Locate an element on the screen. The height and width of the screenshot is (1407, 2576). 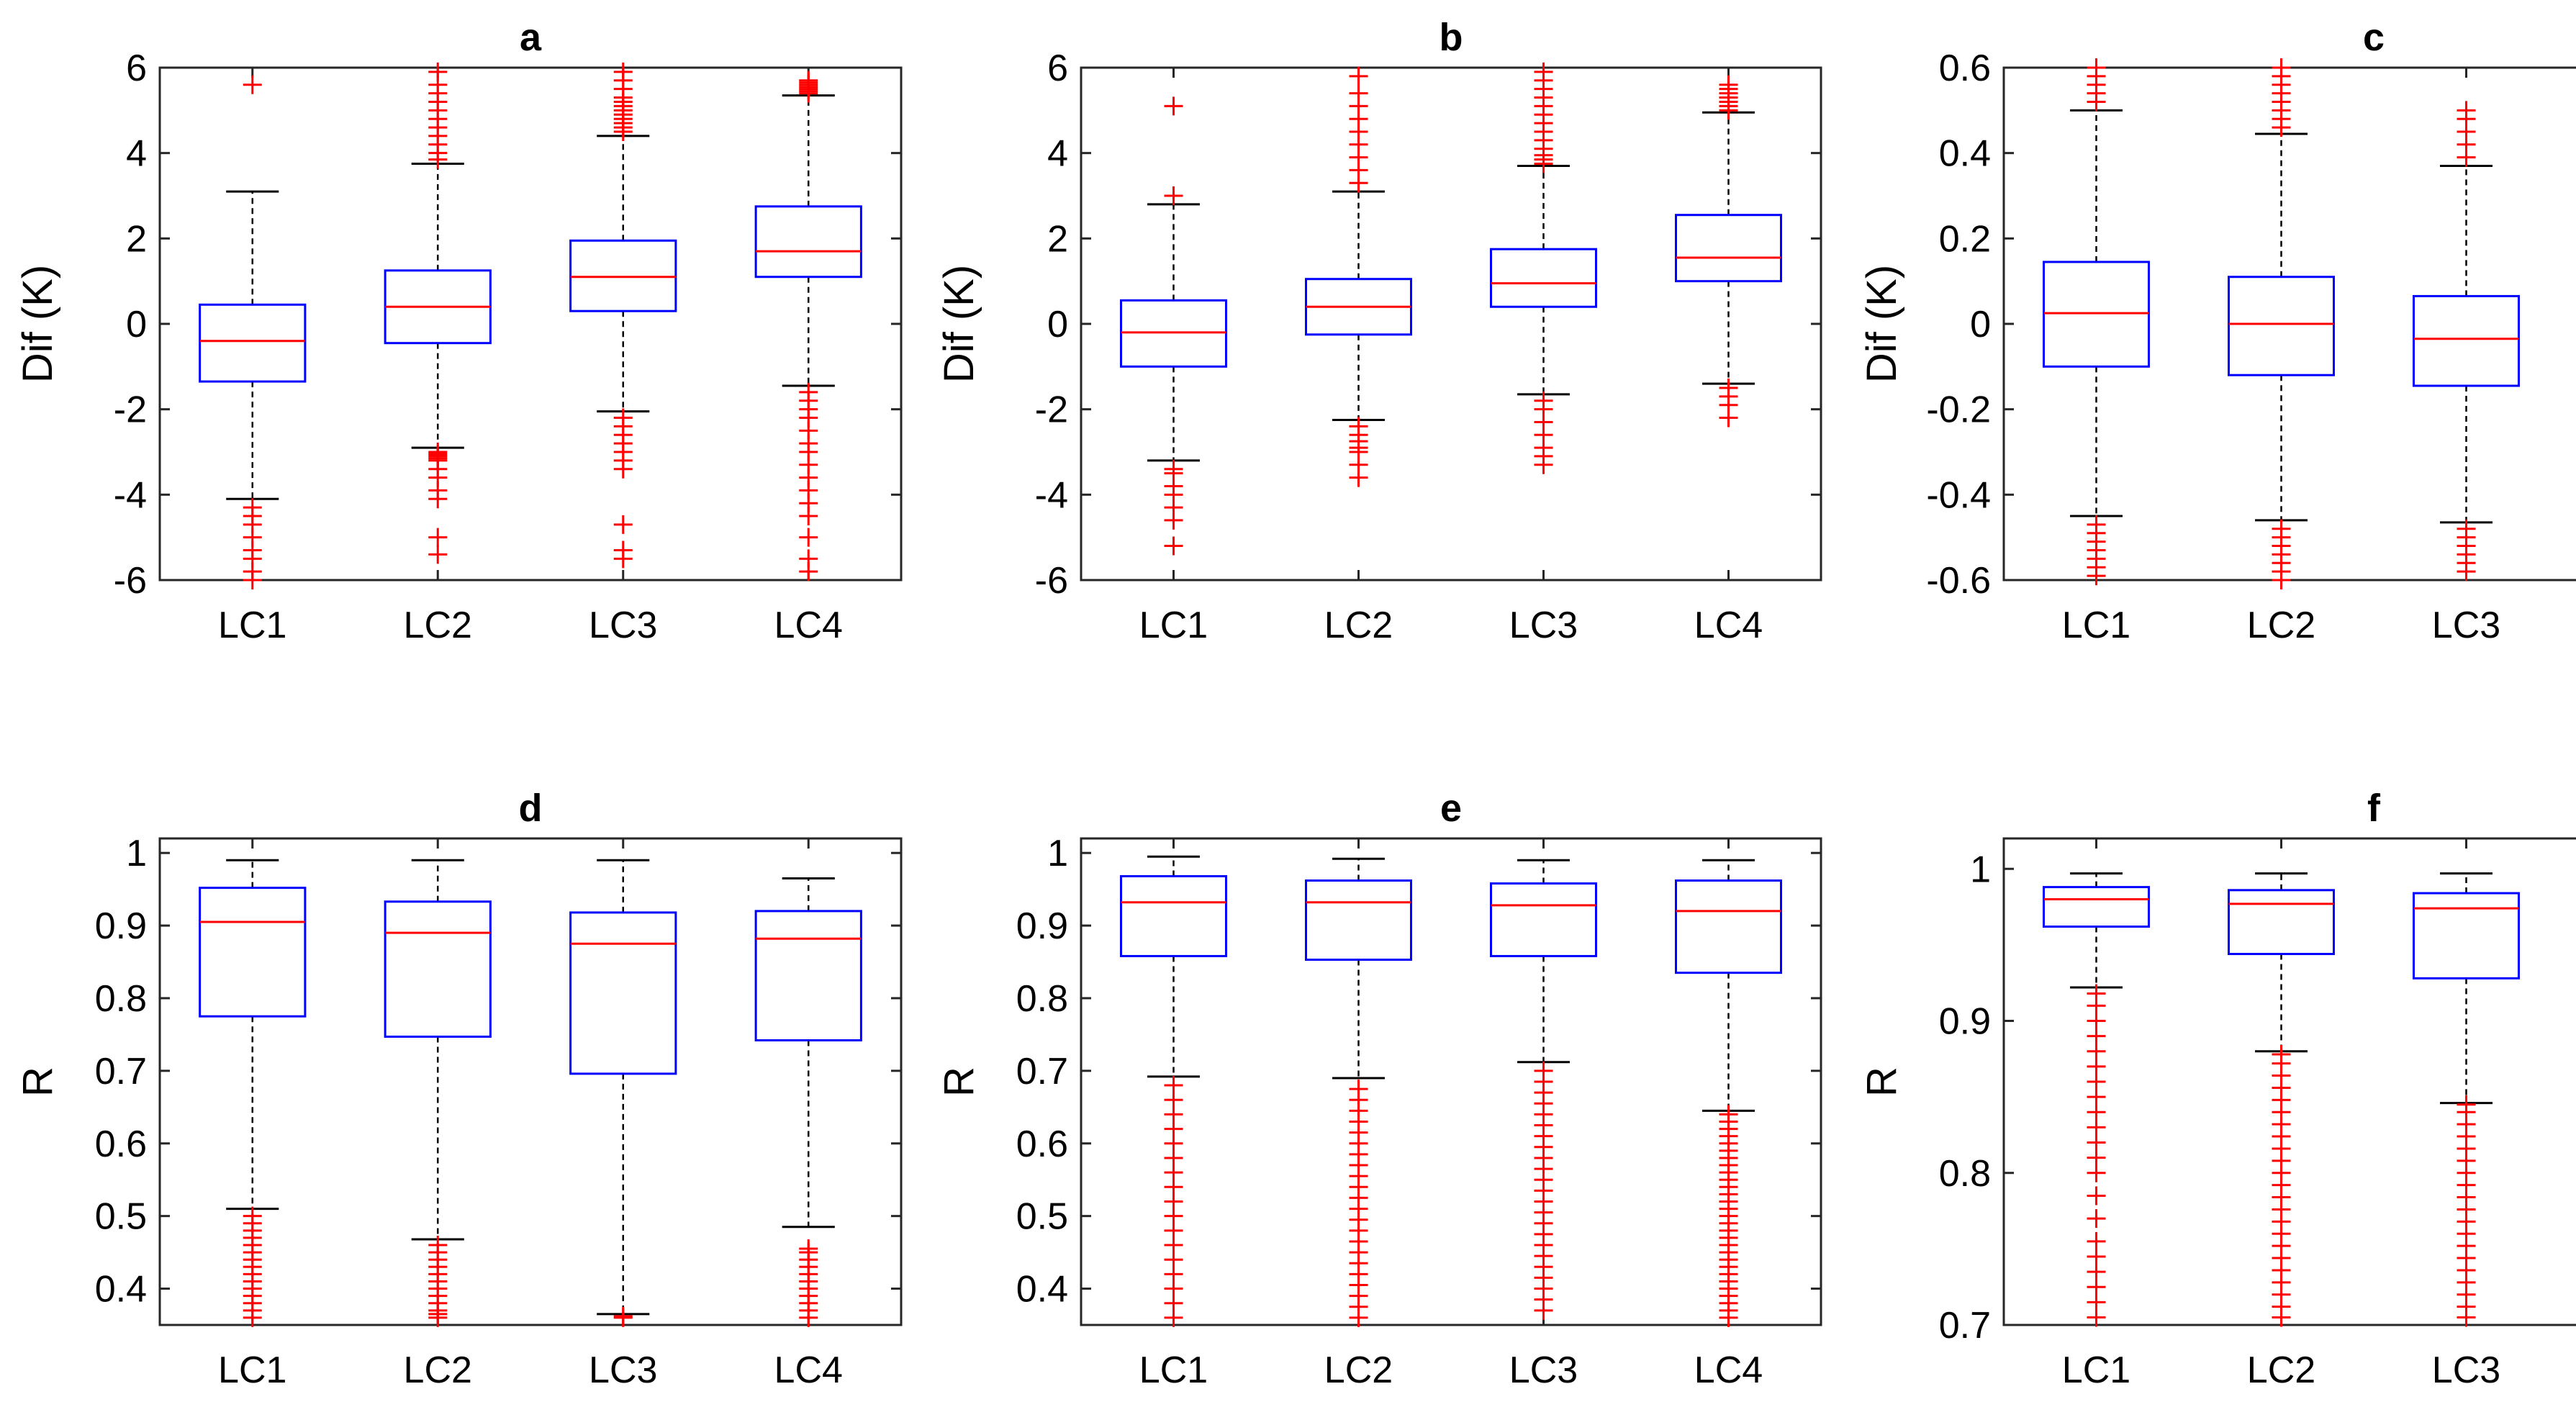
y-tick-label: -2 is located at coordinates (130, 410).